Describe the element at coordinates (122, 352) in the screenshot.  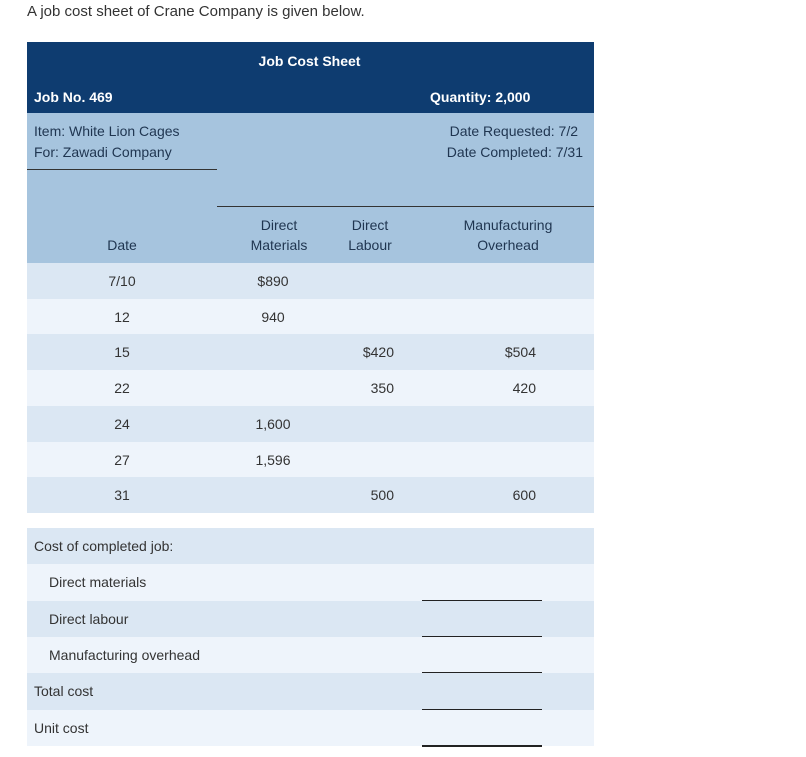
I see `table-cell: 15` at that location.